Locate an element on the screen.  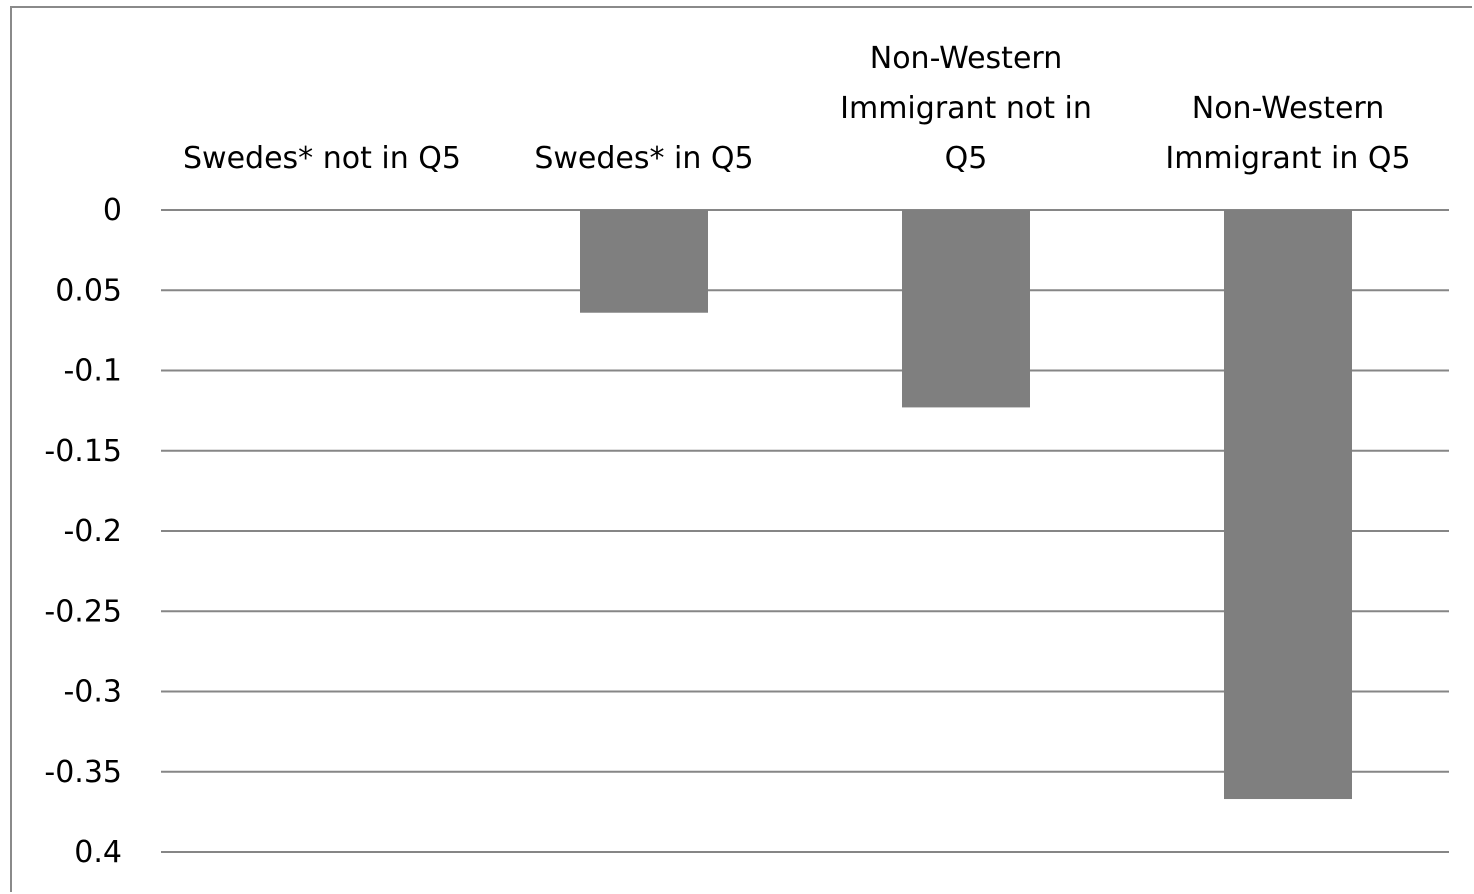
y-tick-labels: 0 0.05 -0.1 -0.15 -0.2 -0.25 -0.3 -0.35 0.4 is located at coordinates (83, 531).